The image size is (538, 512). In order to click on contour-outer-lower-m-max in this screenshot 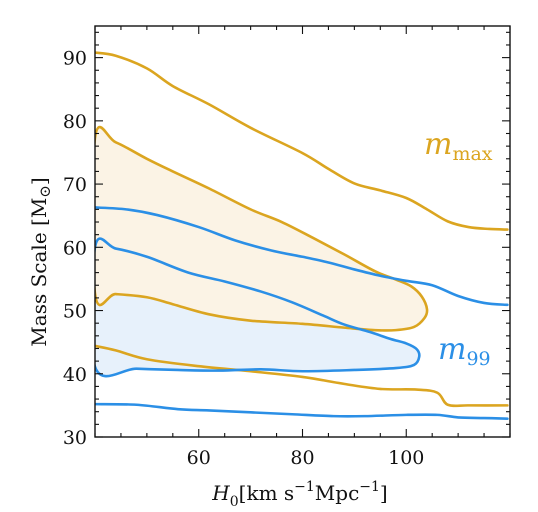, I will do `click(302, 376)`.